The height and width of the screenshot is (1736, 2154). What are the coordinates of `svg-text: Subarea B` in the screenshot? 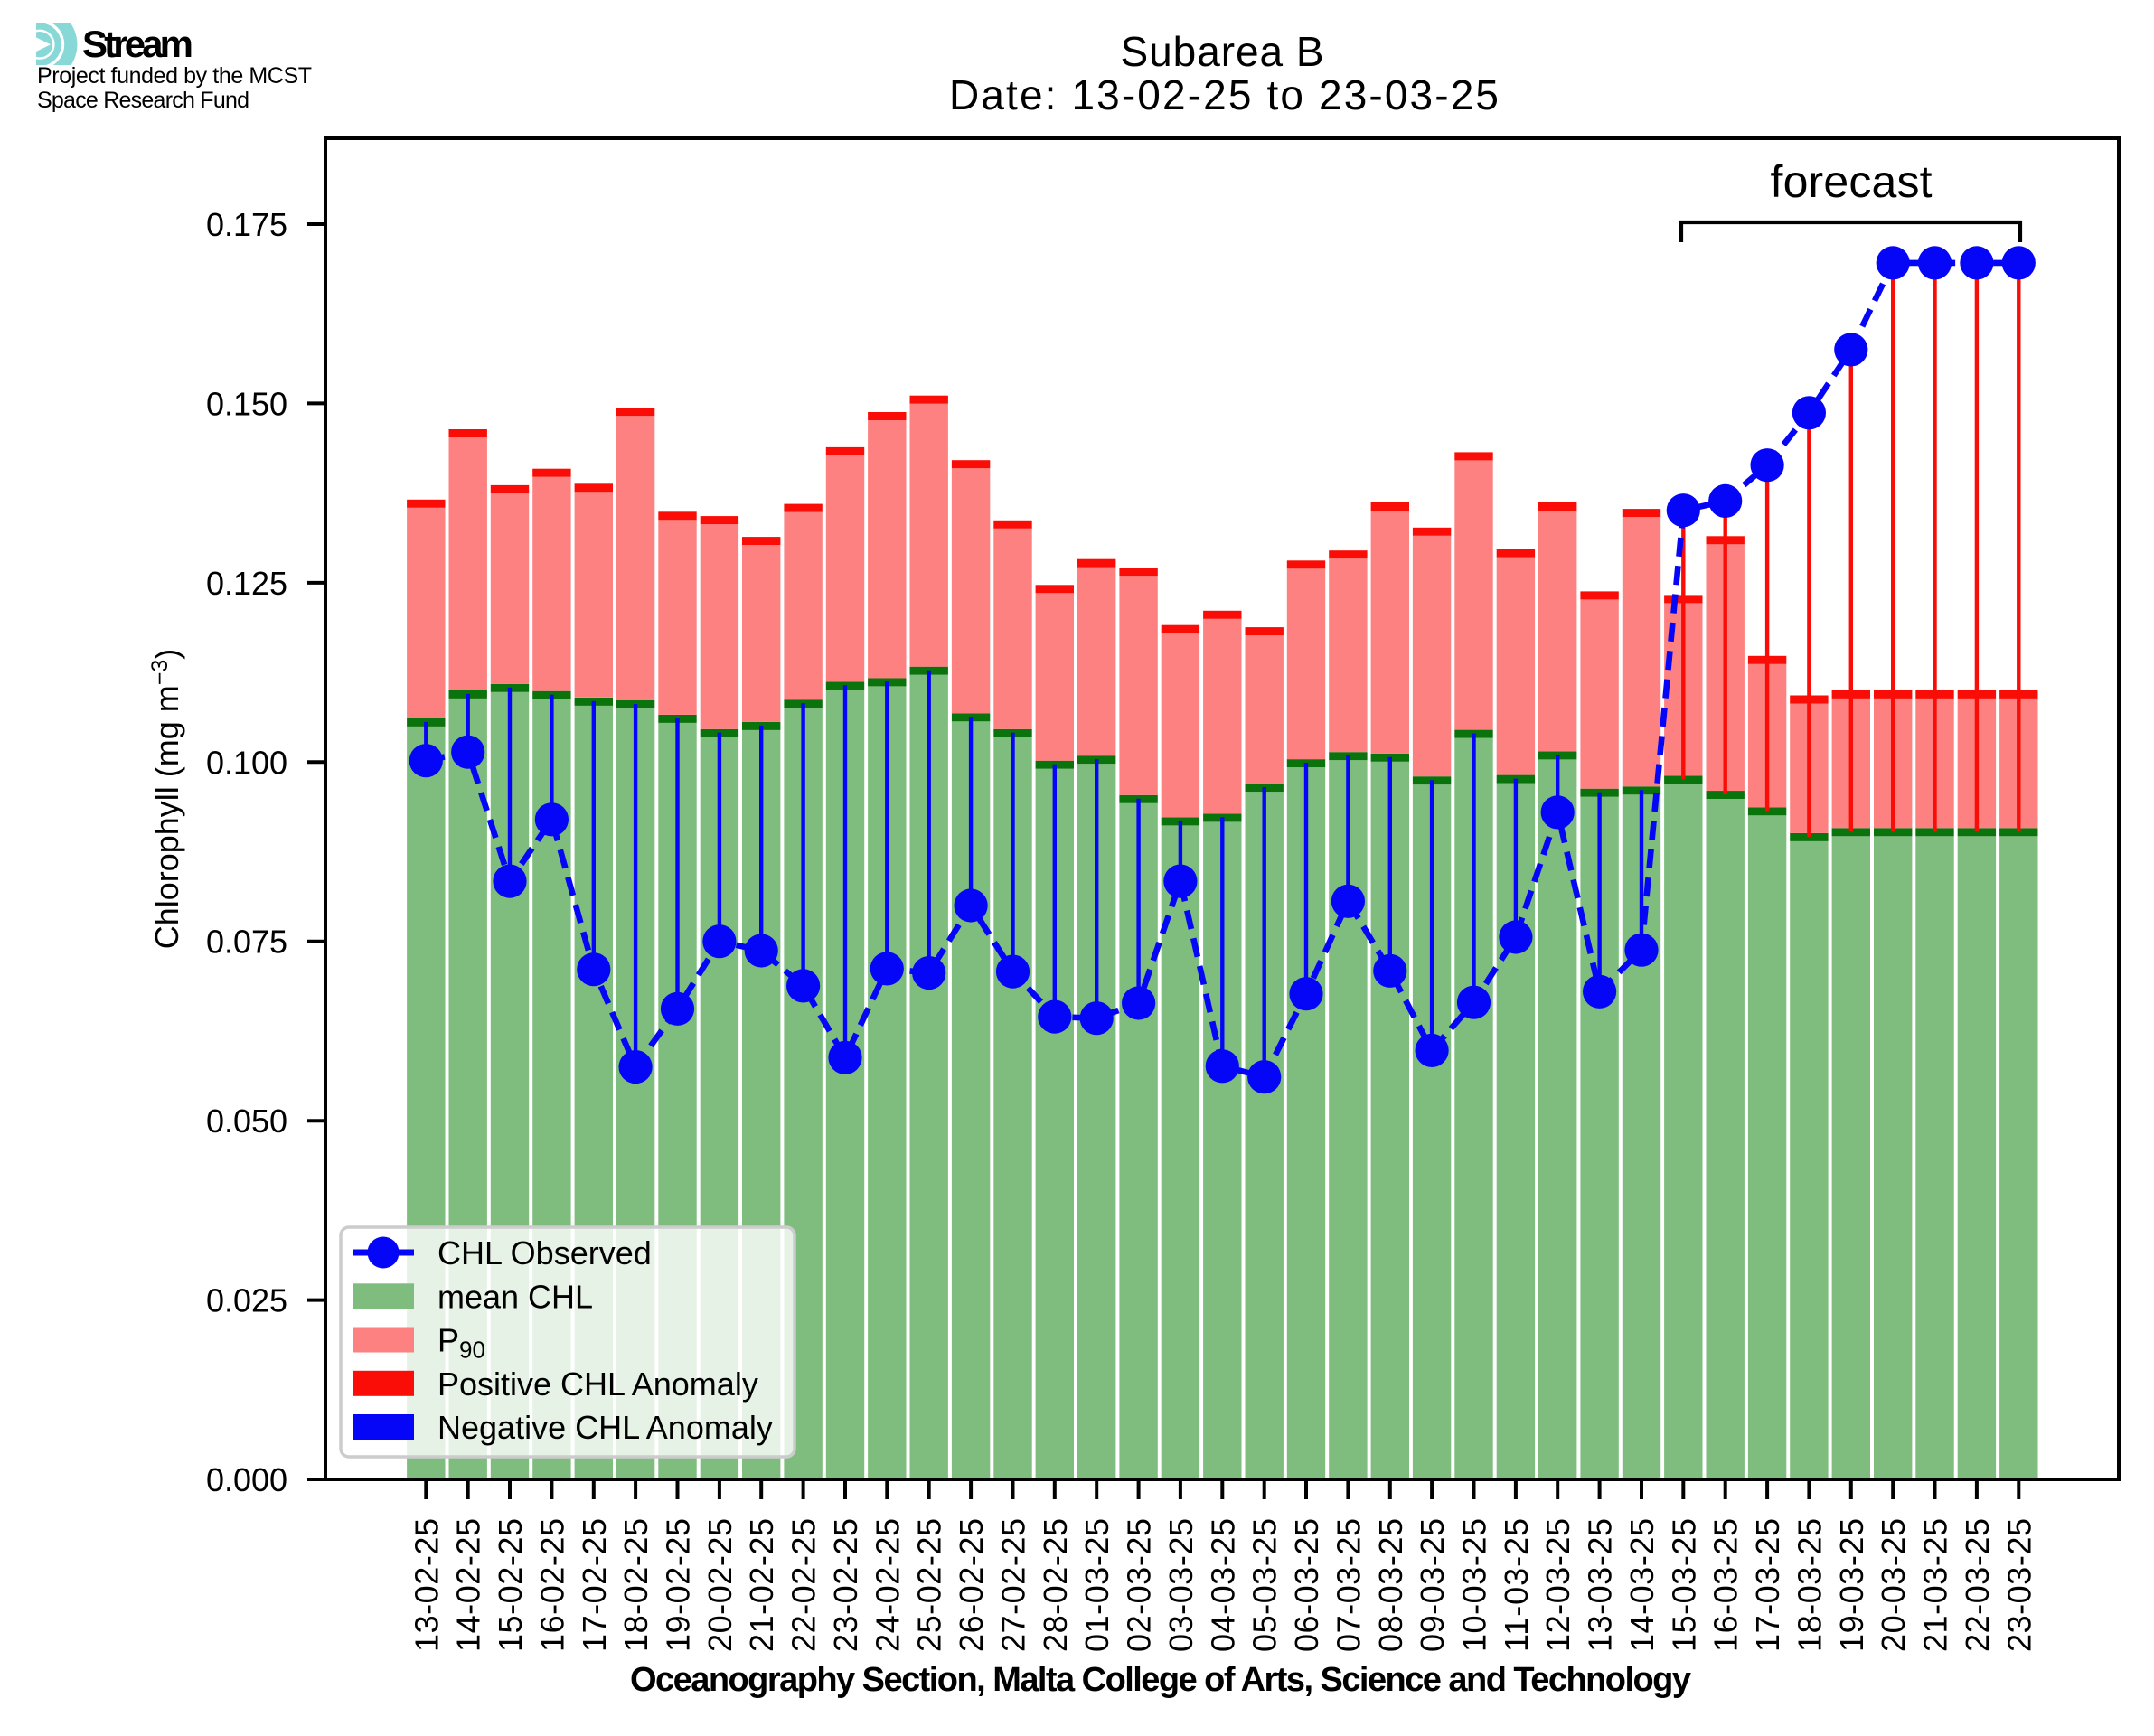 It's located at (1222, 52).